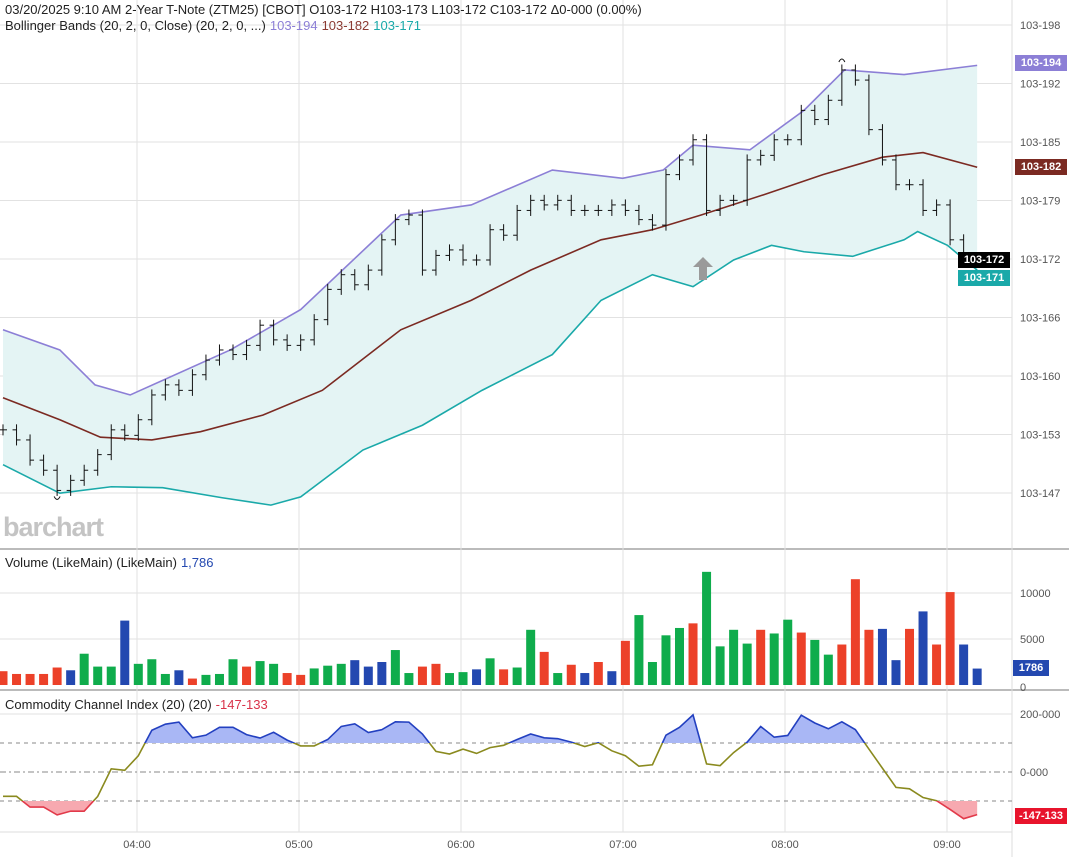 This screenshot has height=857, width=1069. What do you see at coordinates (137, 845) in the screenshot?
I see `time-tick-label: 04:00` at bounding box center [137, 845].